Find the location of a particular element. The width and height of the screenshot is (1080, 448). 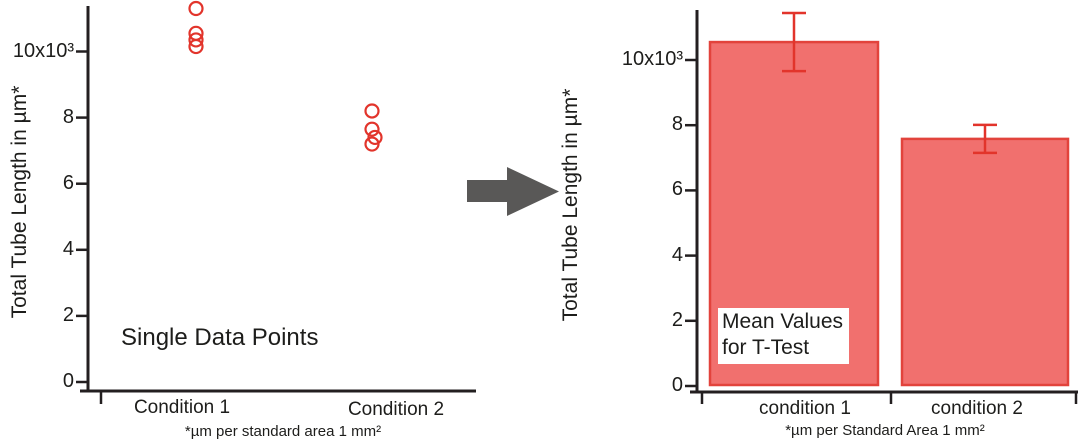

left-footnote: *µm per standard area 1 mm² is located at coordinates (283, 431).